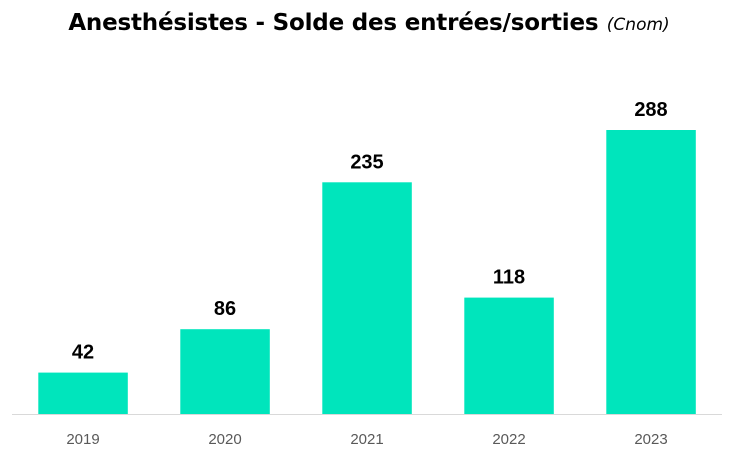 Image resolution: width=738 pixels, height=460 pixels. What do you see at coordinates (225, 309) in the screenshot?
I see `data-label-2020: 86` at bounding box center [225, 309].